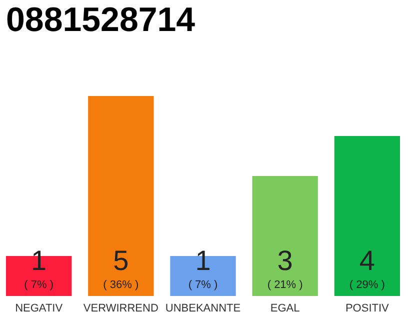 The width and height of the screenshot is (410, 320). What do you see at coordinates (285, 260) in the screenshot?
I see `data-label: 3` at bounding box center [285, 260].